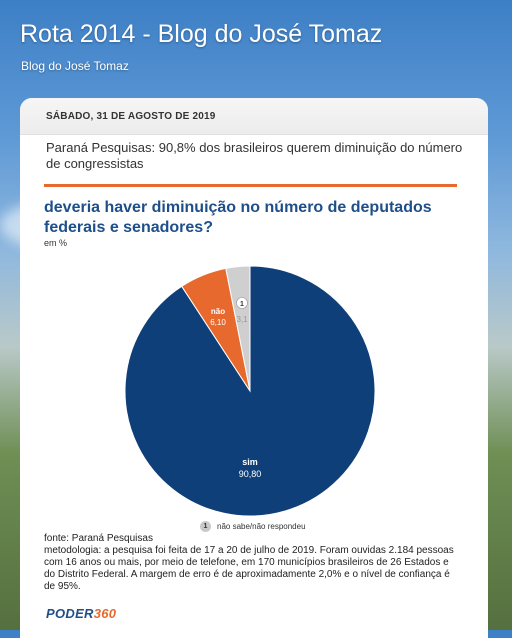  What do you see at coordinates (261, 526) in the screenshot?
I see `legend-text: não sabe/não respondeu` at bounding box center [261, 526].